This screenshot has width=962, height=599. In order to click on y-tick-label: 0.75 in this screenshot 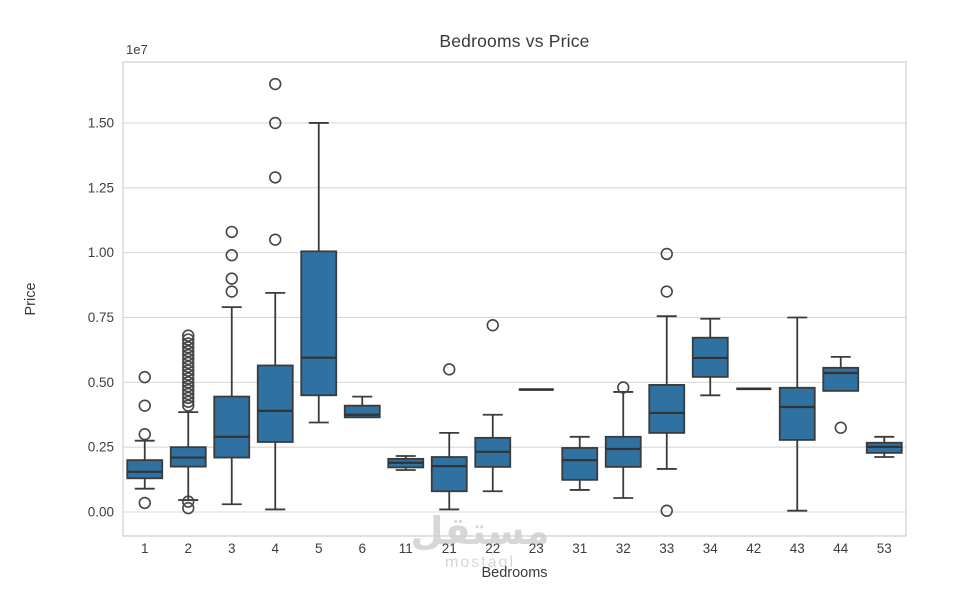, I will do `click(101, 317)`.